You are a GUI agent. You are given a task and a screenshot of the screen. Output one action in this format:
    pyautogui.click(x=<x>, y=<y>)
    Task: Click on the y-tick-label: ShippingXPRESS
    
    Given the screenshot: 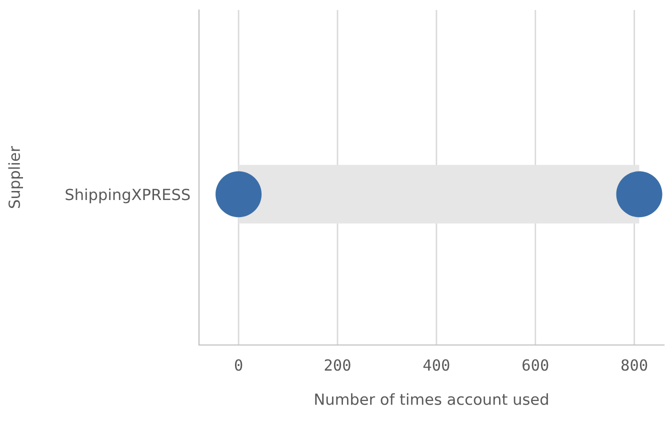 What is the action you would take?
    pyautogui.click(x=128, y=196)
    